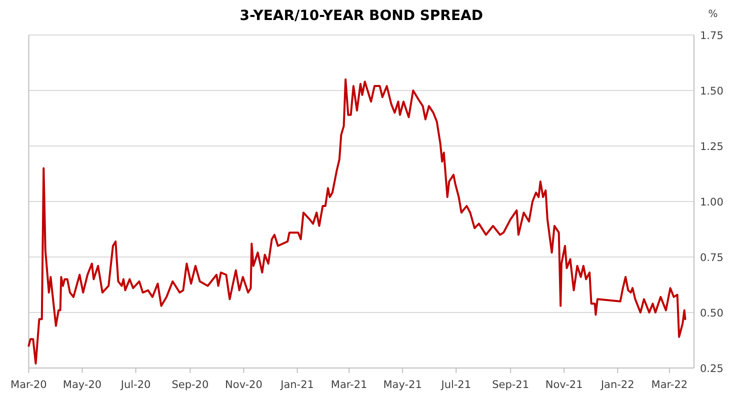 The image size is (731, 400). Describe the element at coordinates (712, 202) in the screenshot. I see `y-tick-label: 1.00` at that location.